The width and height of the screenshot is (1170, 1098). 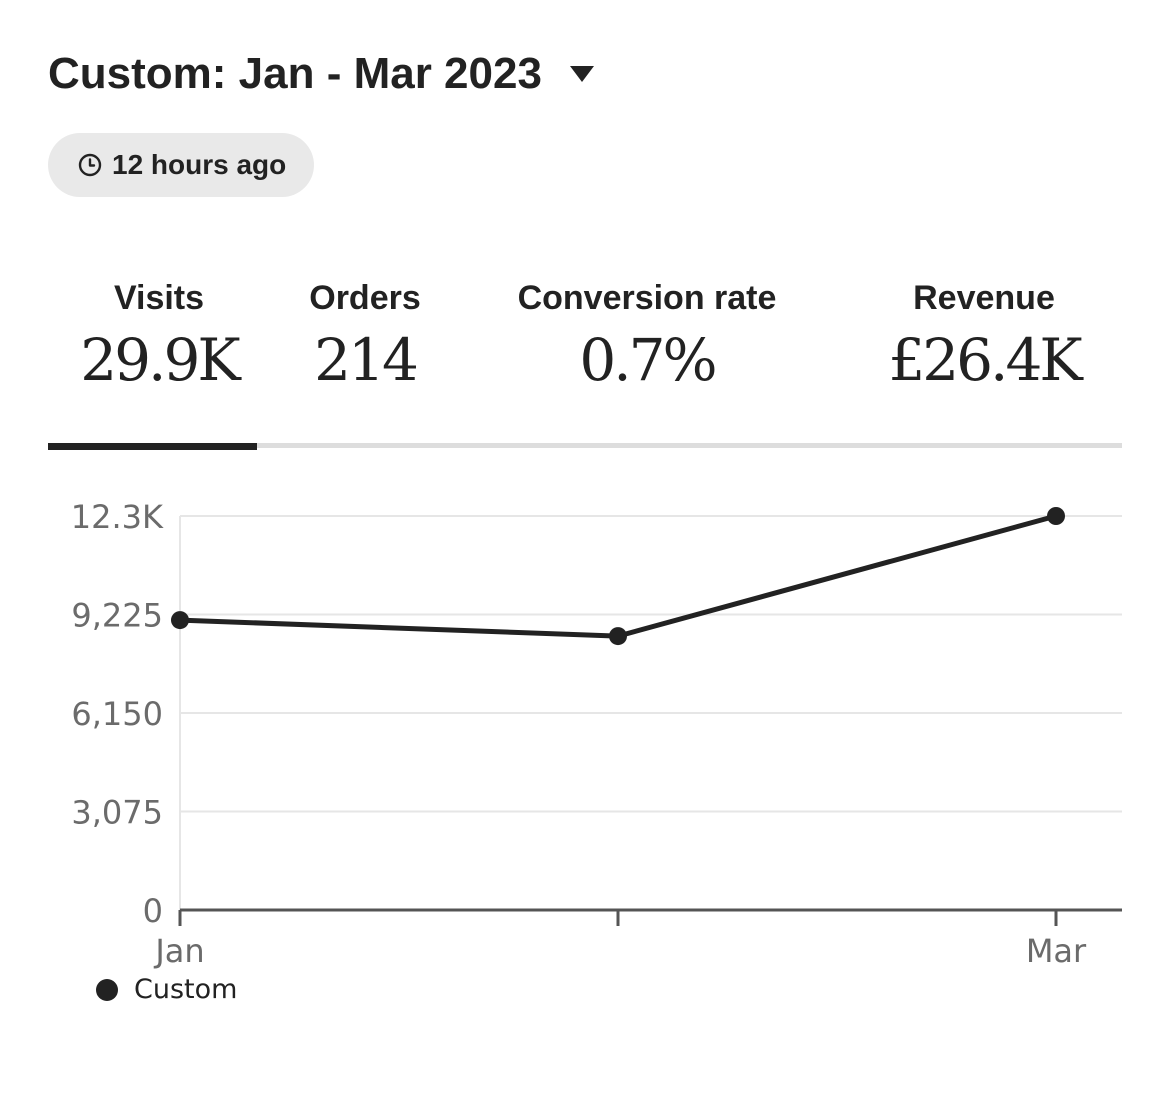 I want to click on chart-legend: Custom, so click(x=166, y=989).